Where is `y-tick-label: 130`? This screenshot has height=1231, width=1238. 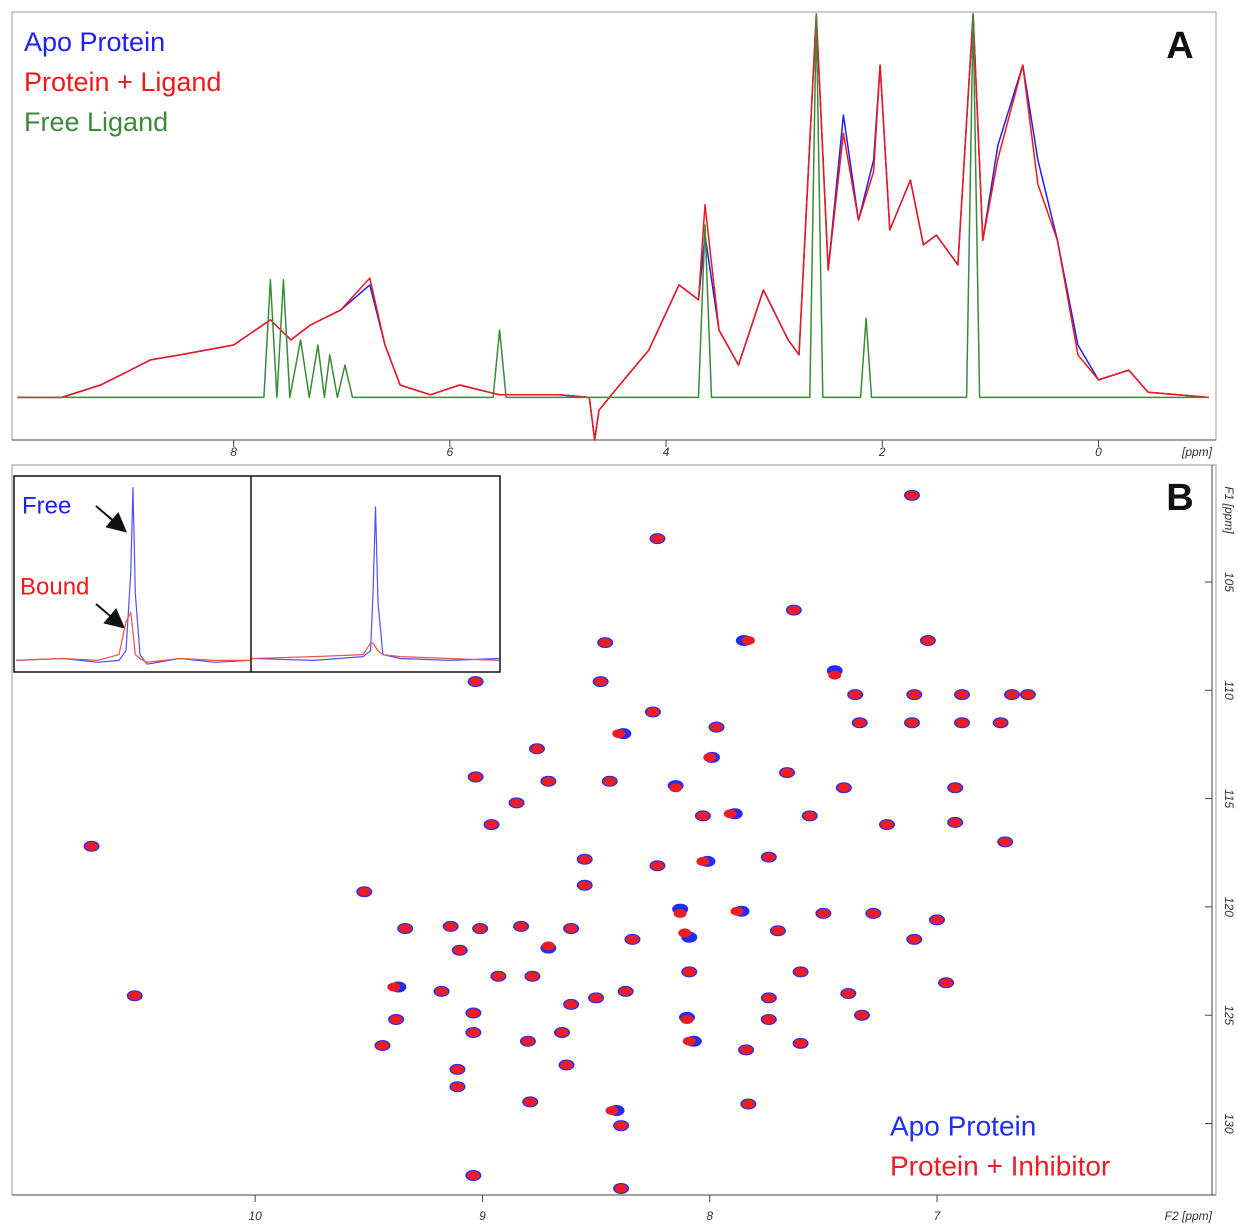 y-tick-label: 130 is located at coordinates (1229, 1124).